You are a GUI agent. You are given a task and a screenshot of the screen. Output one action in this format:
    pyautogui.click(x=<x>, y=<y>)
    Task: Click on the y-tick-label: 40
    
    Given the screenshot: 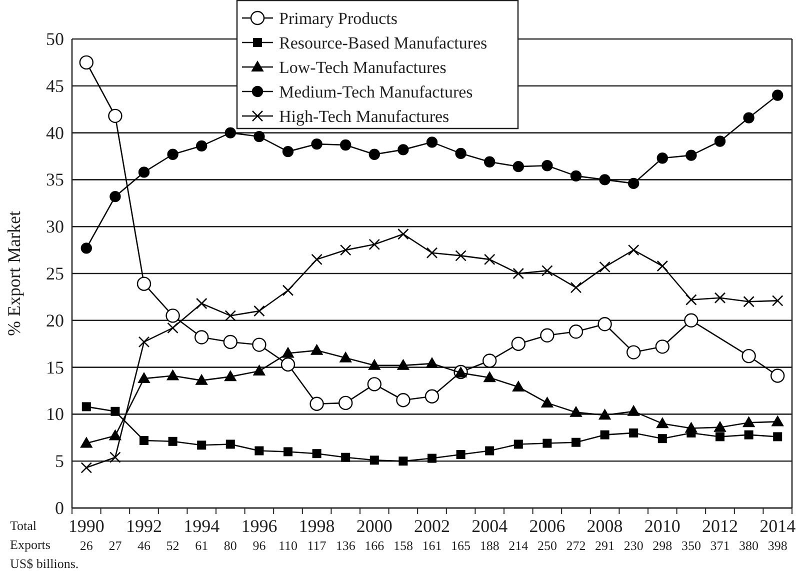 What is the action you would take?
    pyautogui.click(x=55, y=132)
    